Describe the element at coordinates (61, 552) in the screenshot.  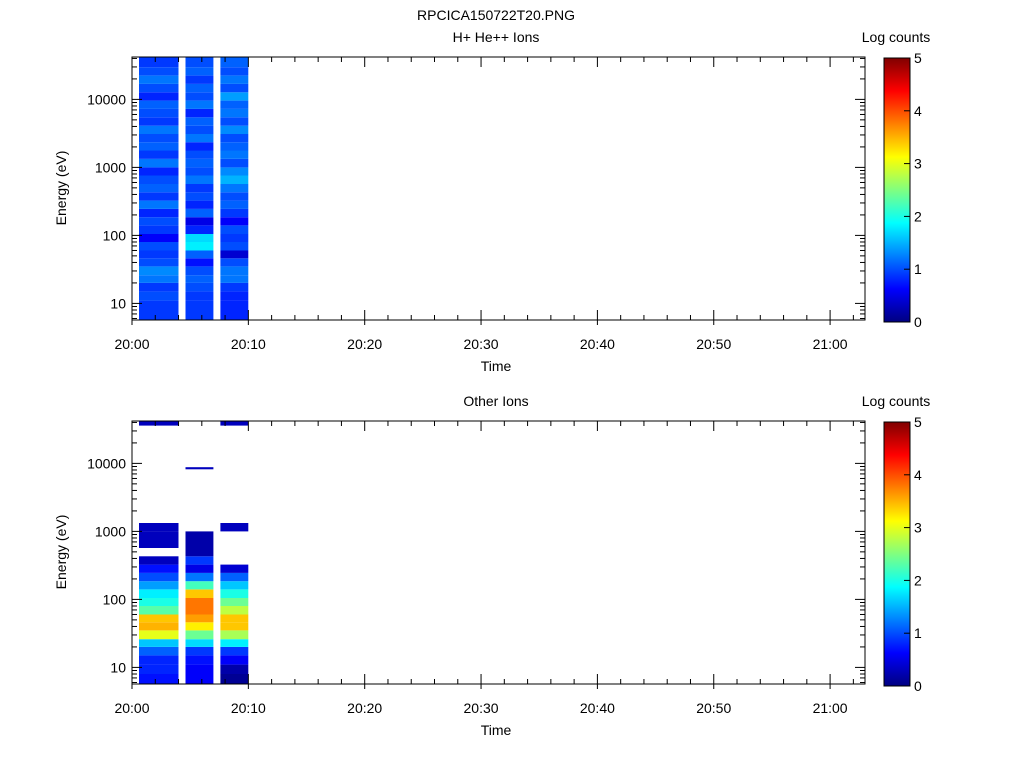
I see `y-axis-label: Energy (eV)` at that location.